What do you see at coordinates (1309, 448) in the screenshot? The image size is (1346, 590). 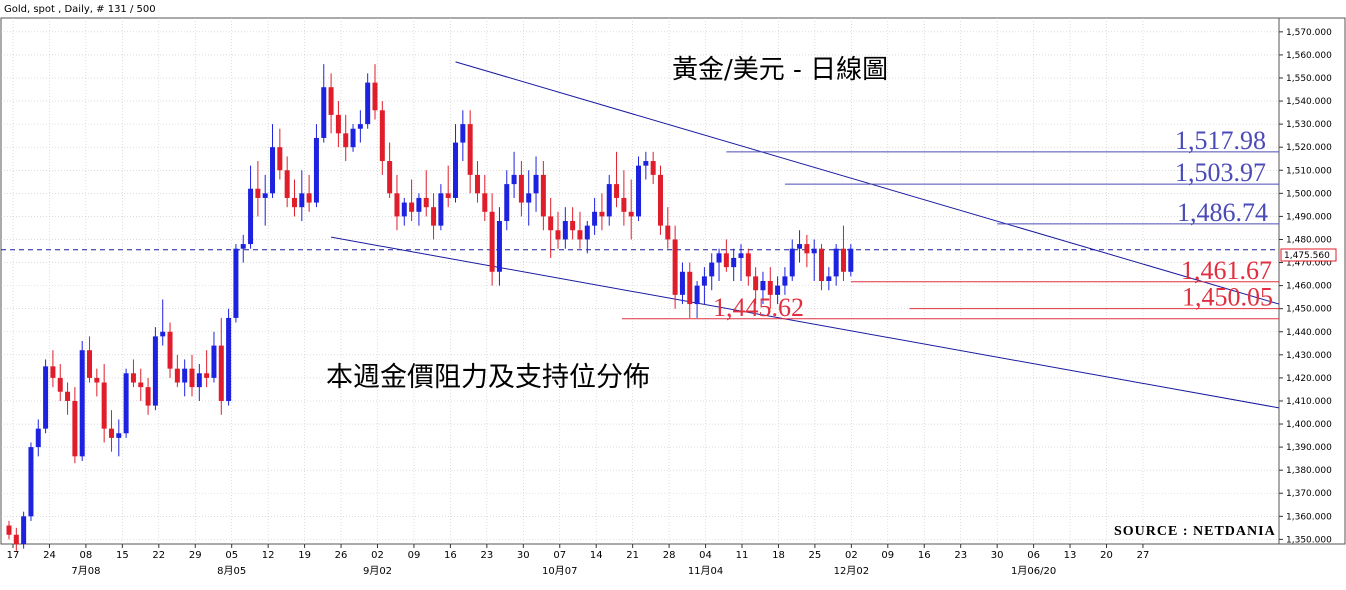 I see `y-tick-label: 1,390.000` at bounding box center [1309, 448].